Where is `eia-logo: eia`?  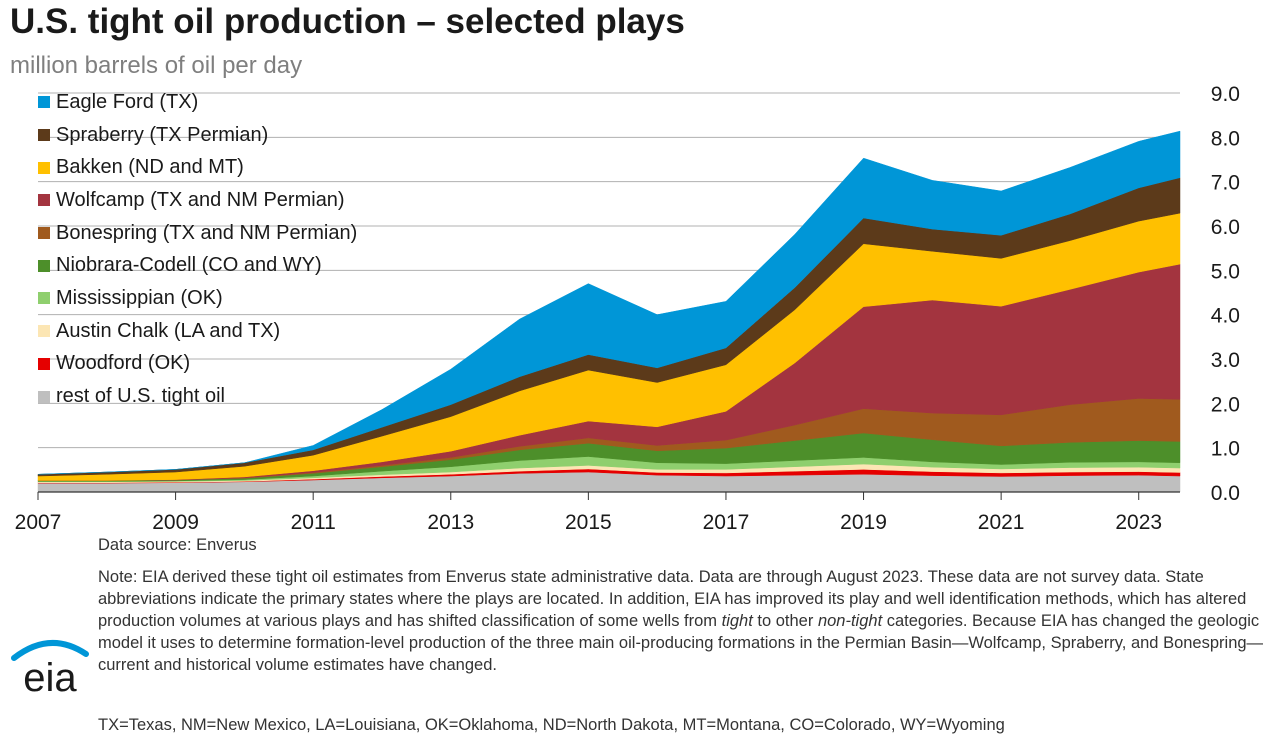 eia-logo: eia is located at coordinates (50, 668).